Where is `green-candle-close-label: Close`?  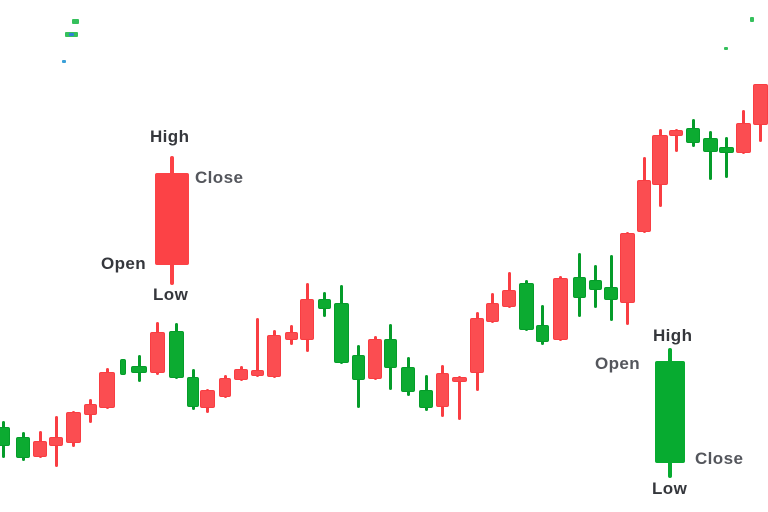
green-candle-close-label: Close is located at coordinates (719, 458).